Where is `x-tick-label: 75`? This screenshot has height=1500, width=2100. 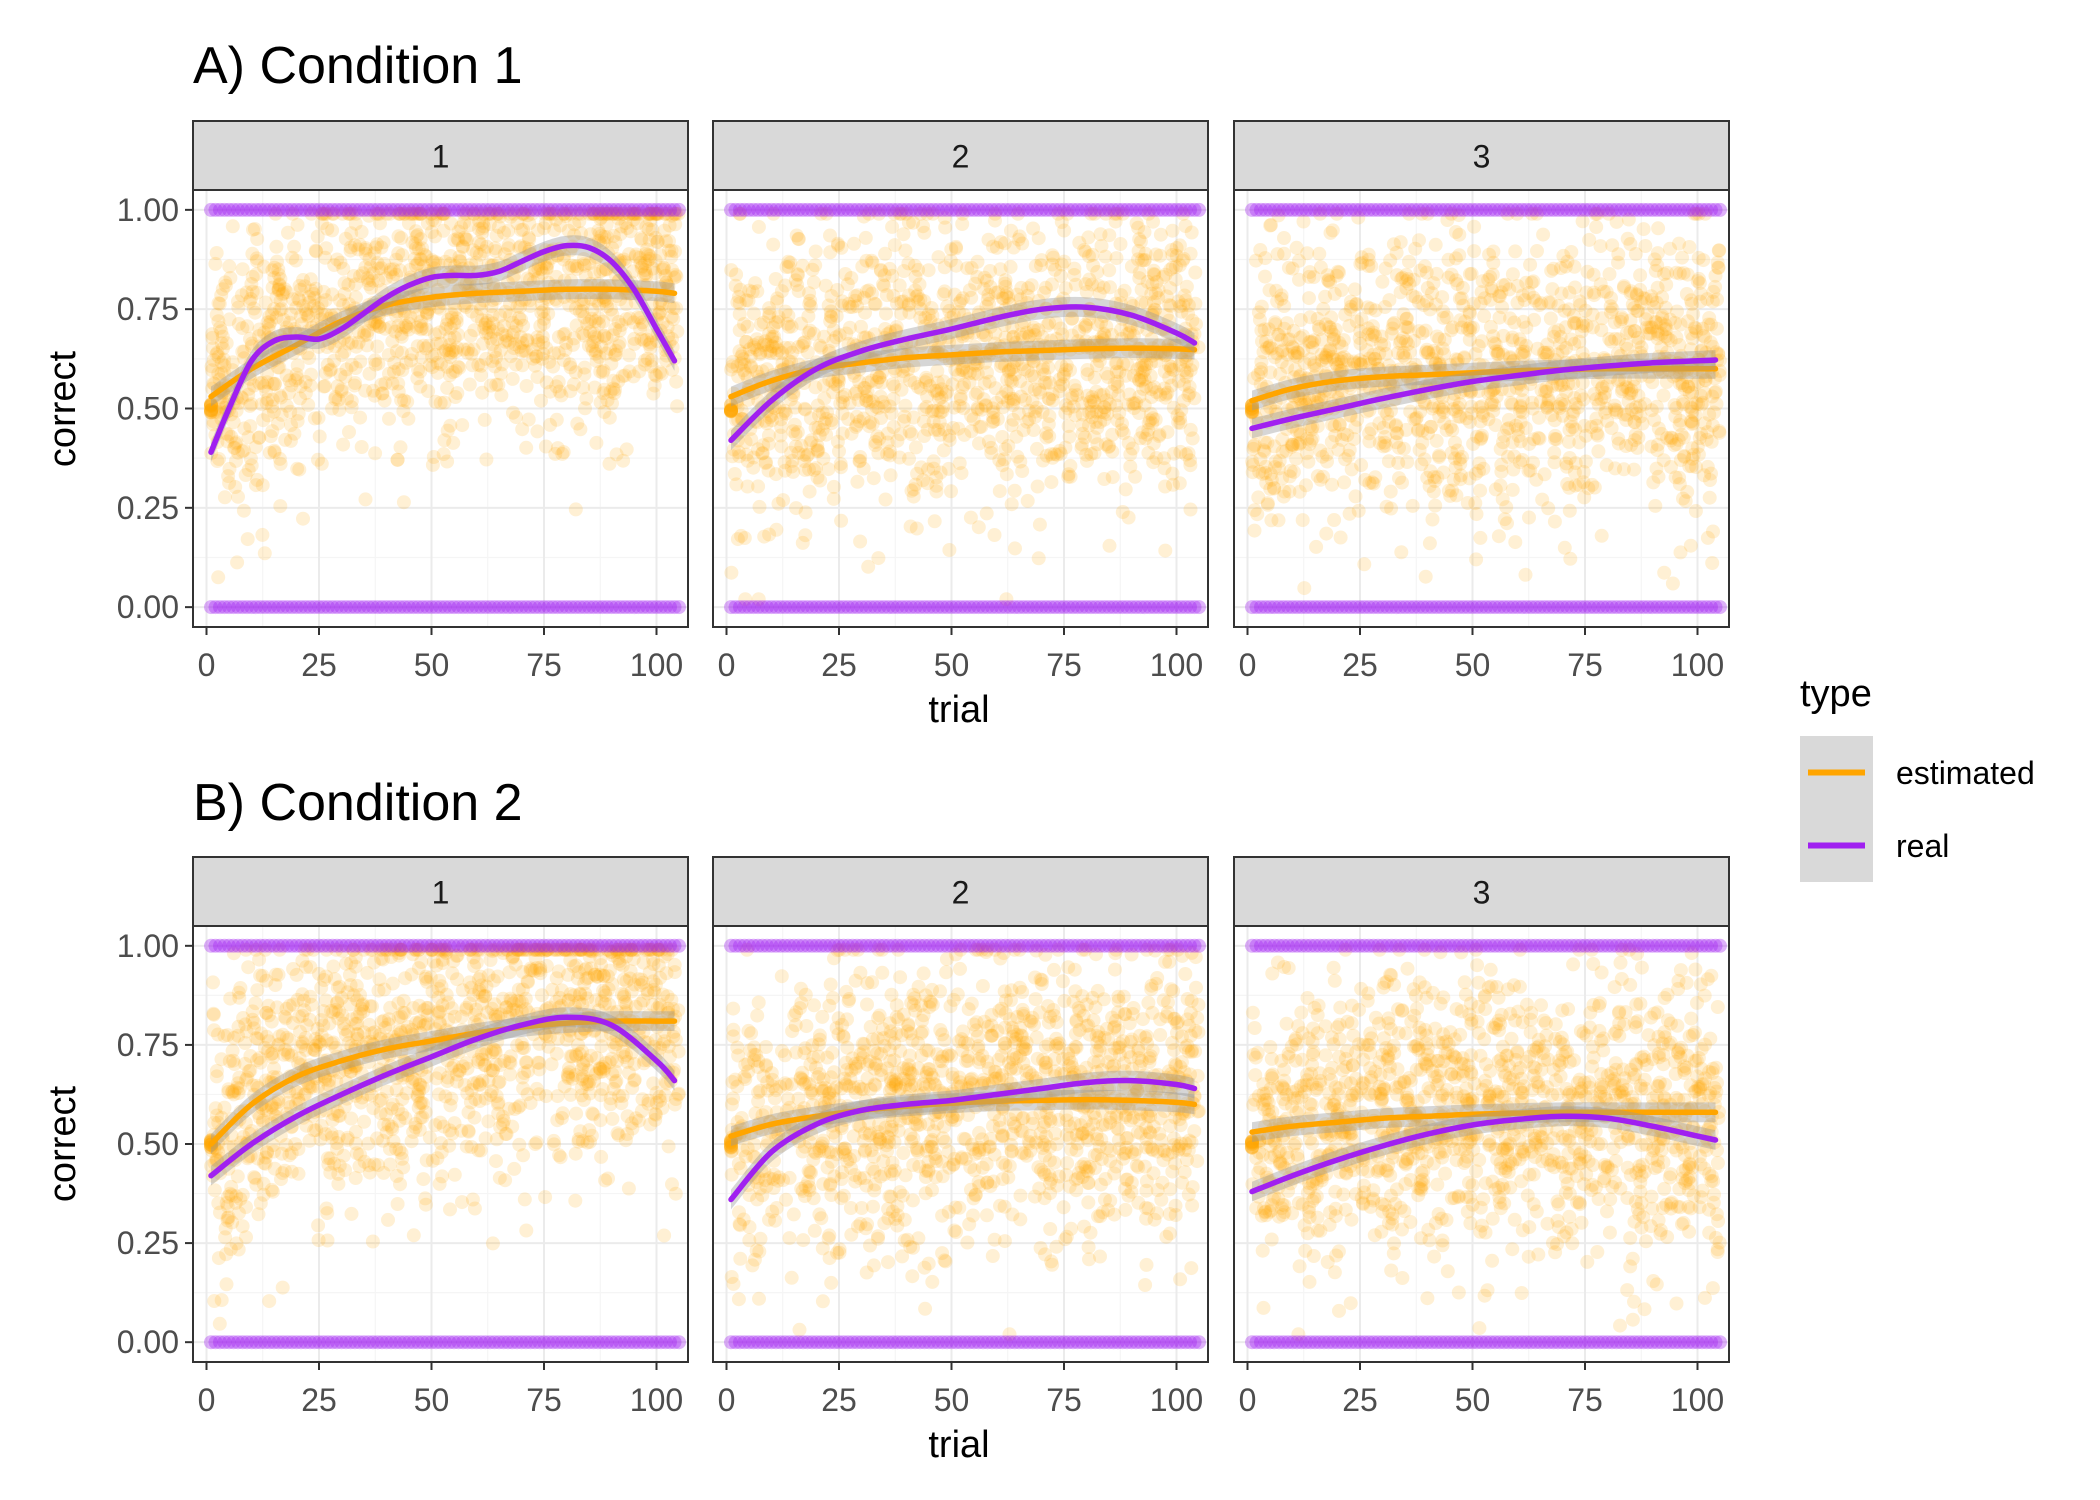 x-tick-label: 75 is located at coordinates (1064, 665).